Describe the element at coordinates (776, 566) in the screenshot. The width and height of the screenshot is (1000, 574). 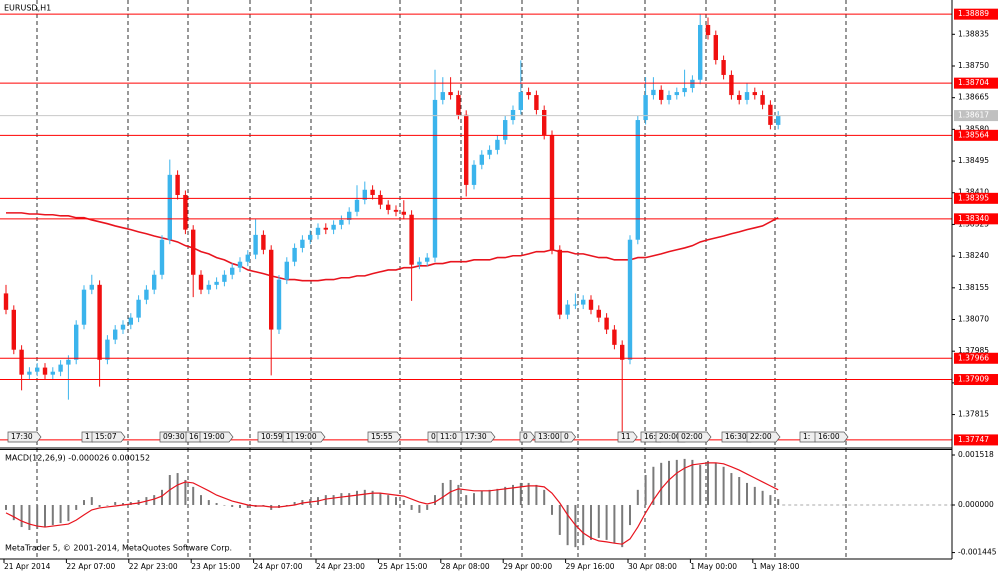
I see `x-tick-label: 1 May 18:00` at that location.